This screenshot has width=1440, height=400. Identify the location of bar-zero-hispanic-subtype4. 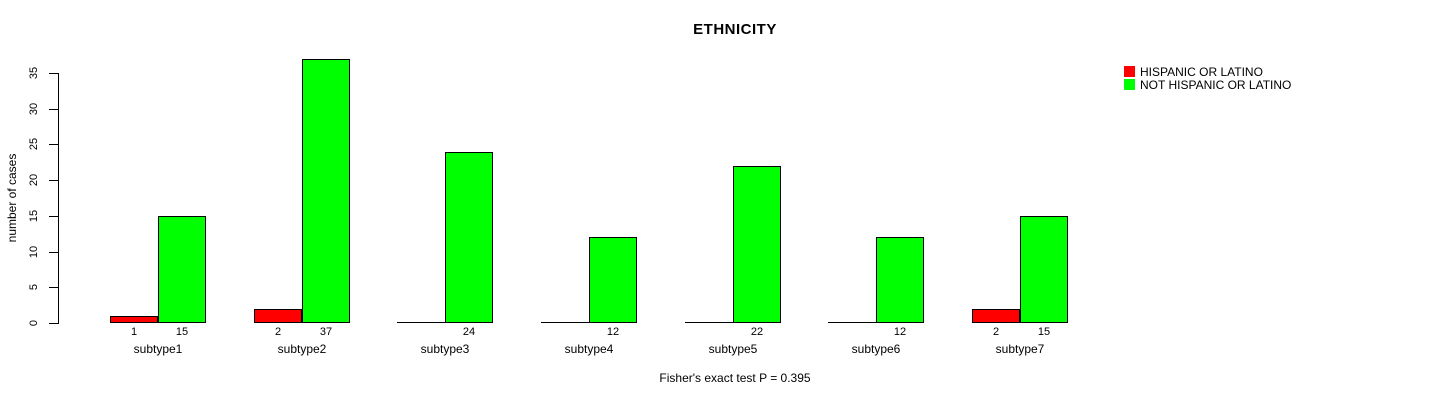
(565, 322).